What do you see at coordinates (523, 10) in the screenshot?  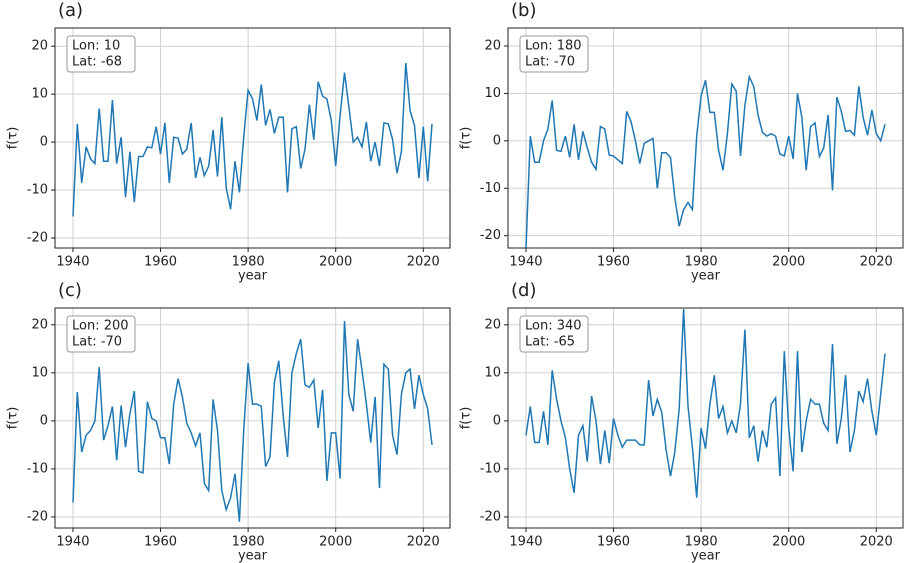 I see `panel-label: (b)` at bounding box center [523, 10].